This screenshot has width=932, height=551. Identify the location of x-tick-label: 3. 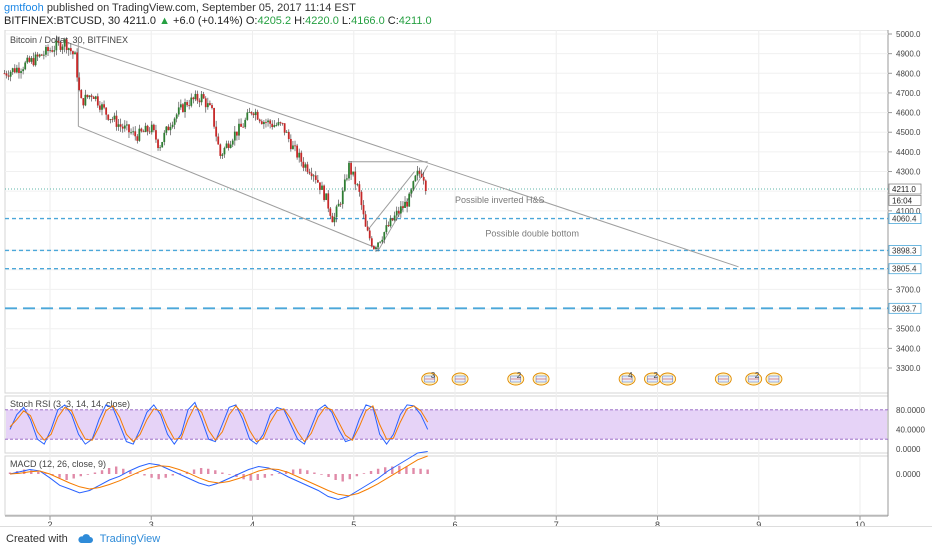
(151, 523).